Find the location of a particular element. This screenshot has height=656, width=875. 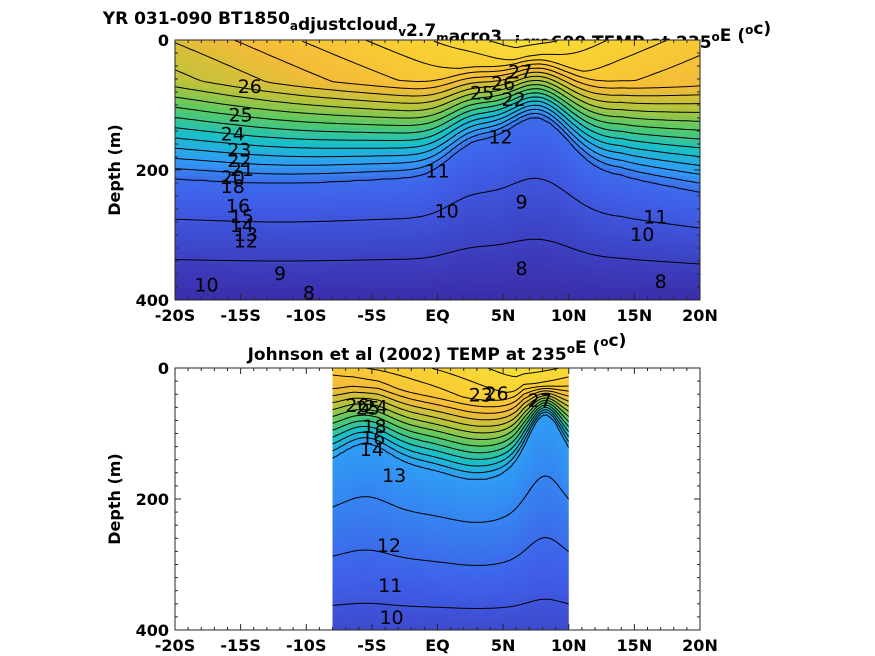

contour-label: 20 is located at coordinates (233, 178).